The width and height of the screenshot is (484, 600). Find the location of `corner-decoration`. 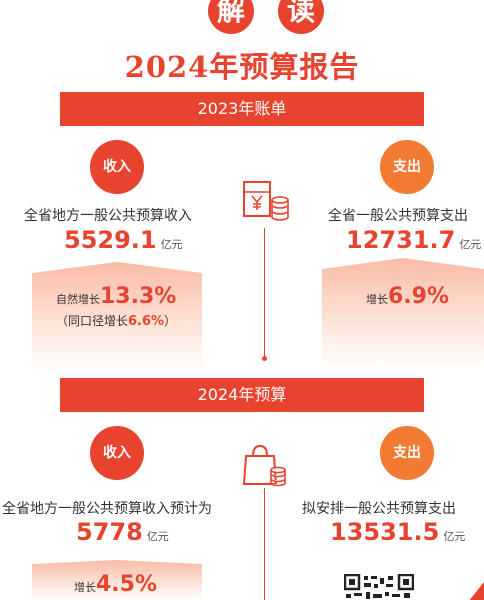

corner-decoration is located at coordinates (472, 581).